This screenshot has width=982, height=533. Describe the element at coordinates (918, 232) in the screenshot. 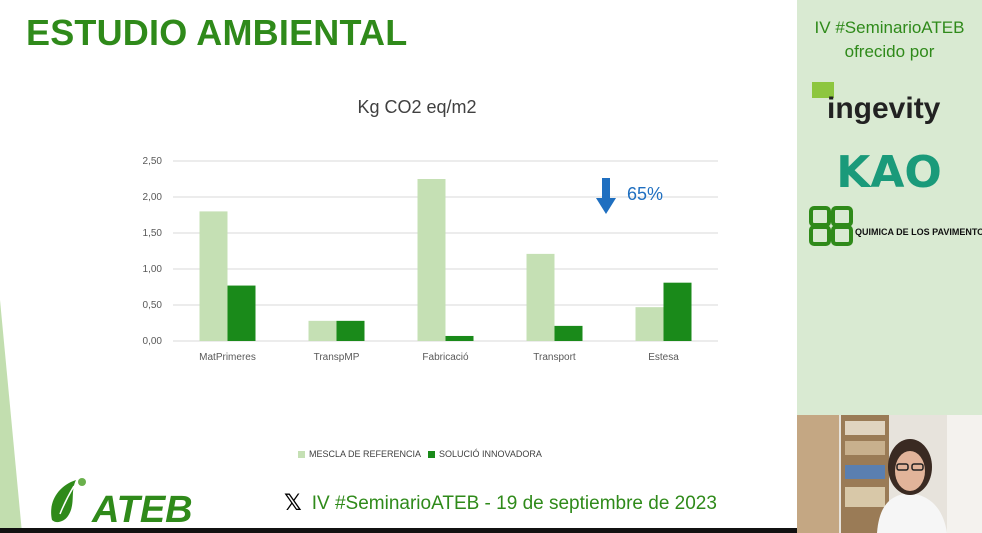

I see `svg-text: QUIMICA DE LOS PAVIMENTOS` at that location.